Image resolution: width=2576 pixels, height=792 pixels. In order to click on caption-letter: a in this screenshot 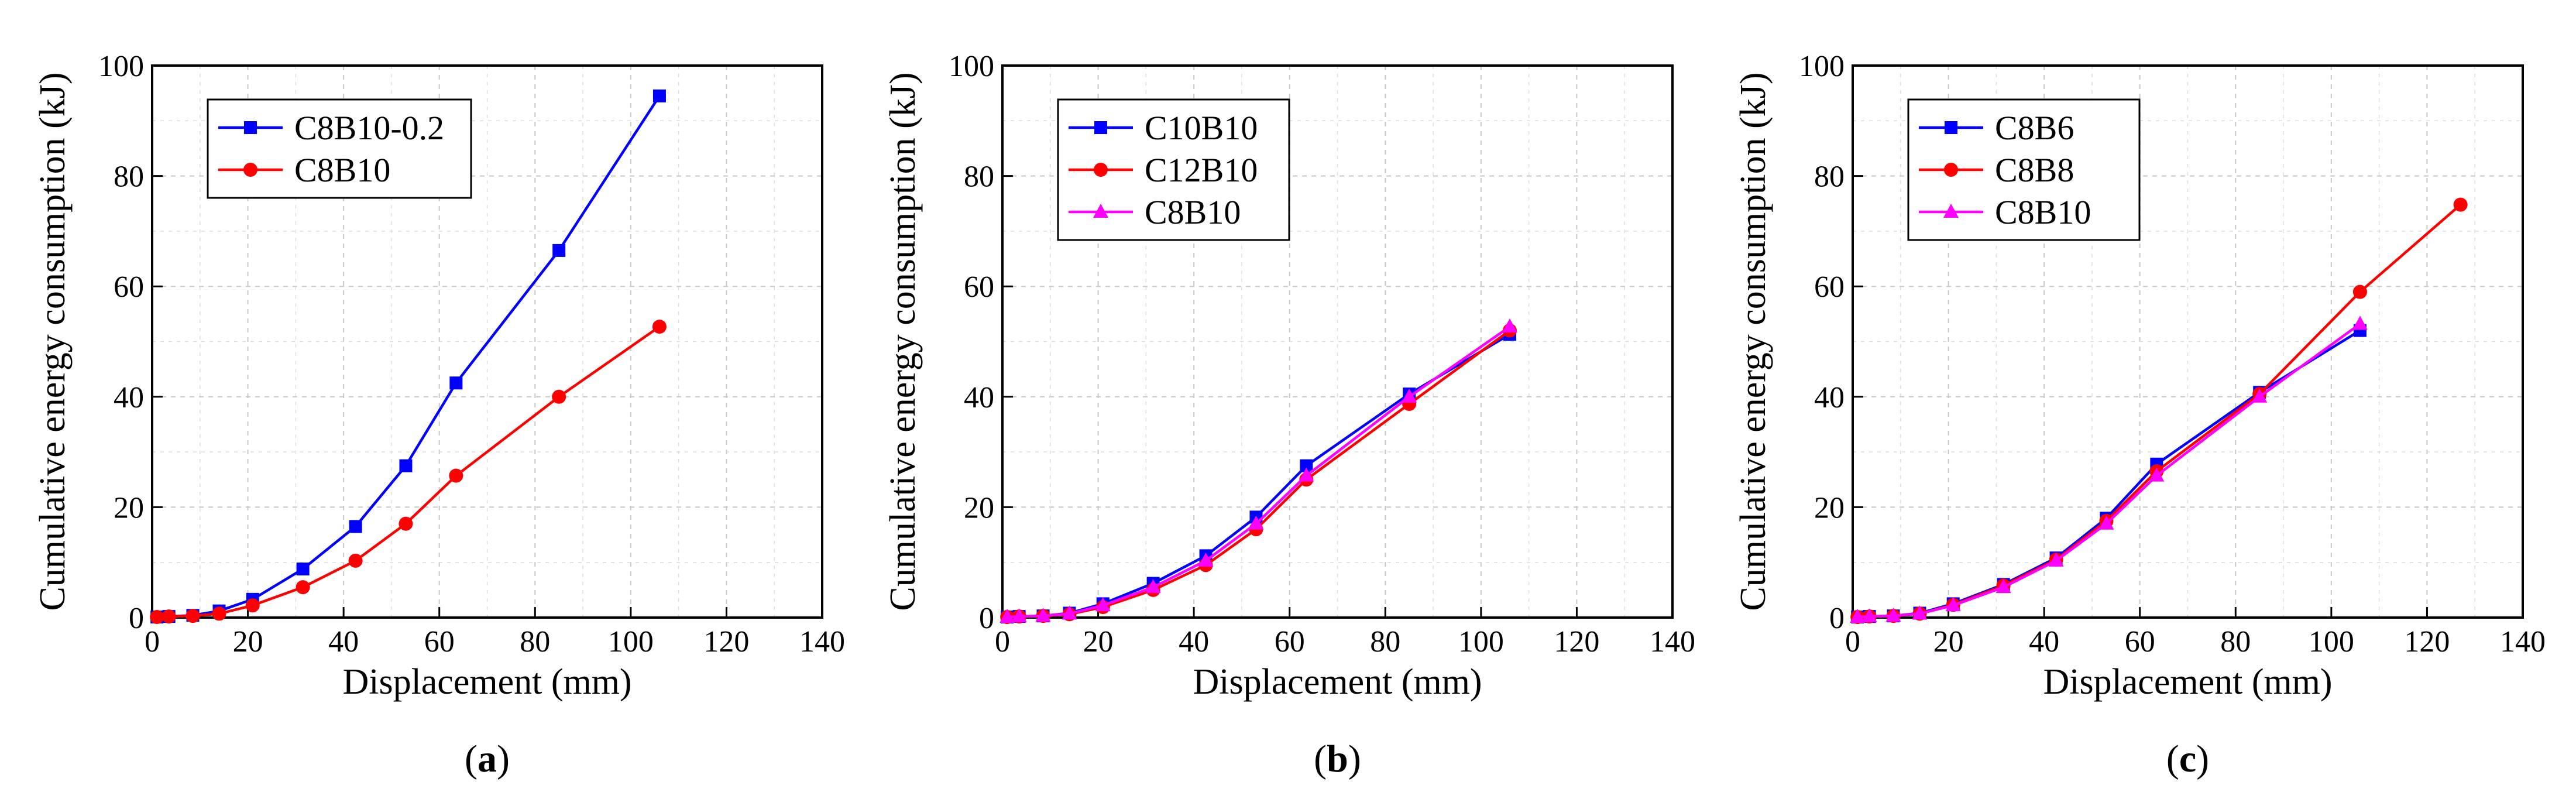, I will do `click(487, 759)`.